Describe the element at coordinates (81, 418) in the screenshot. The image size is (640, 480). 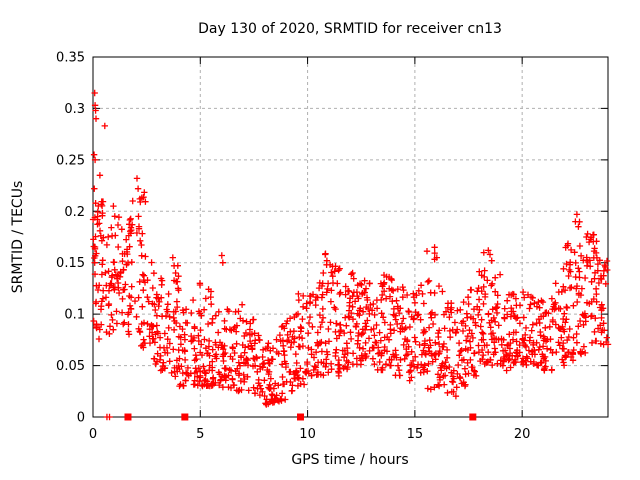
I see `y-tick-label: 0` at that location.